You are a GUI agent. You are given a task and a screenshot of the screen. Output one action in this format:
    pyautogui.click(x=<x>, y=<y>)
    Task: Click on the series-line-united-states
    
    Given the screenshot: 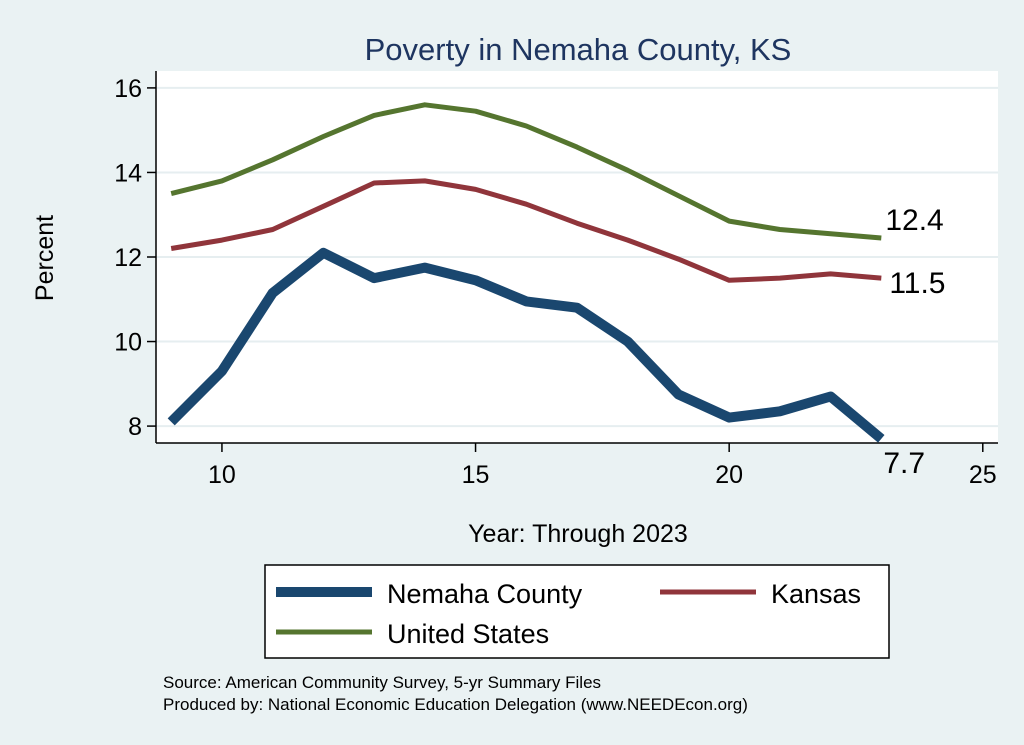 What is the action you would take?
    pyautogui.click(x=526, y=171)
    